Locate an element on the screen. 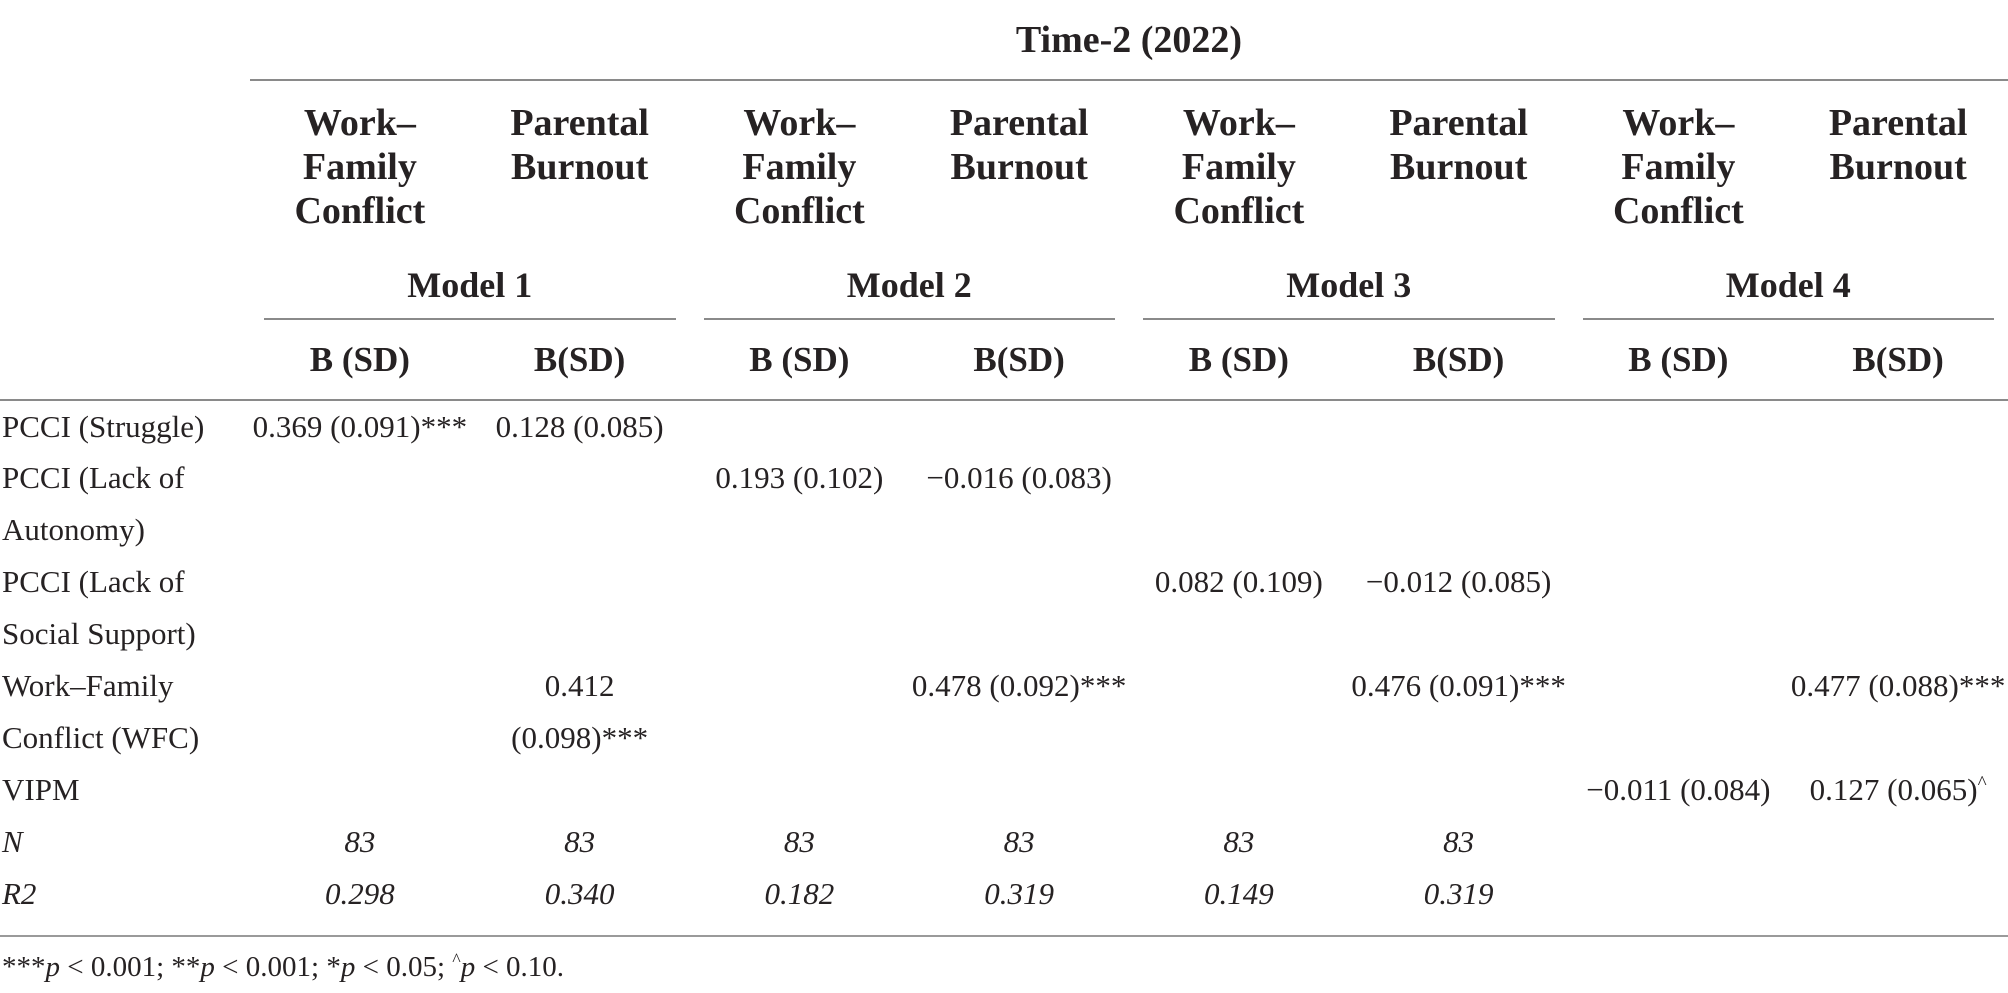 Image resolution: width=2008 pixels, height=993 pixels. table-row: PCCI (Lack of 0.193 (0.102) −0.016 (0.083) is located at coordinates (1004, 478).